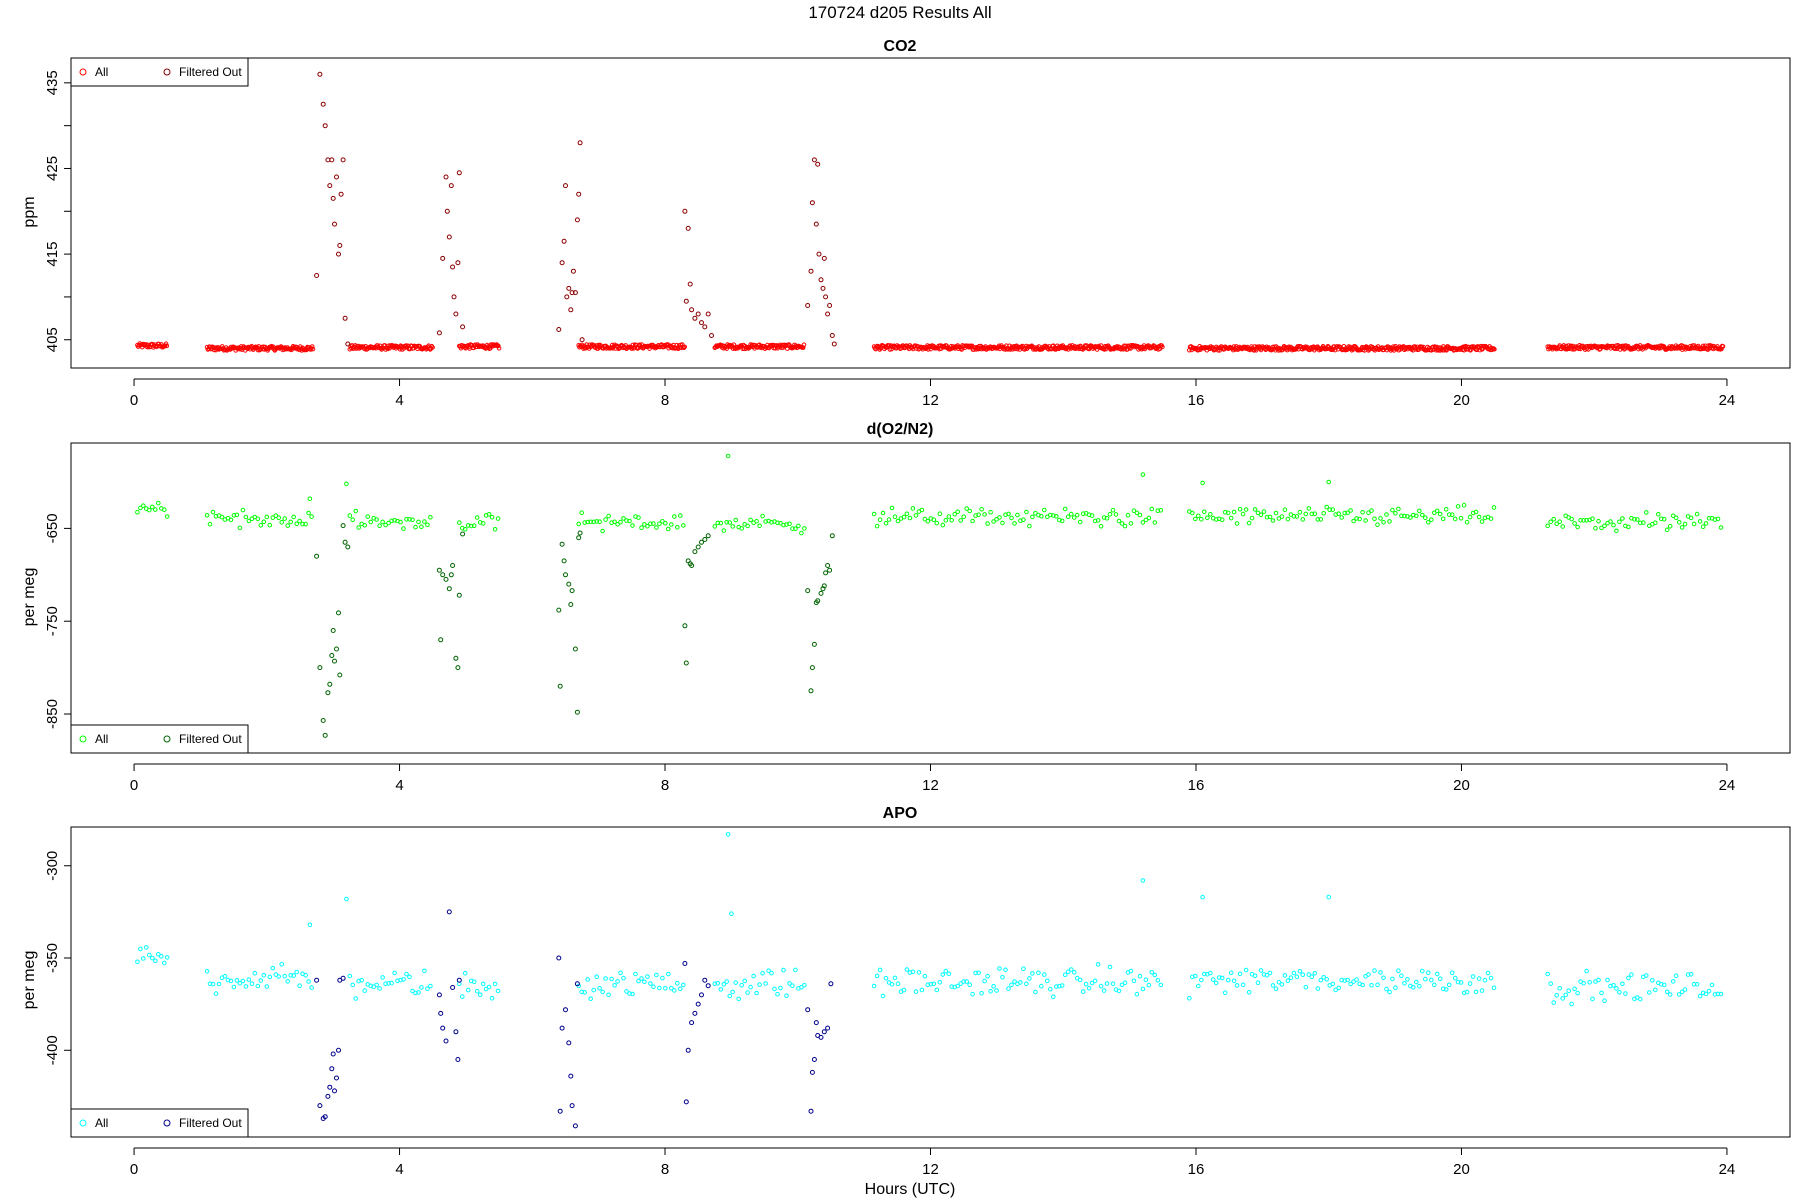 Image resolution: width=1800 pixels, height=1200 pixels. Describe the element at coordinates (159, 1123) in the screenshot. I see `legend: All Filtered Out` at that location.